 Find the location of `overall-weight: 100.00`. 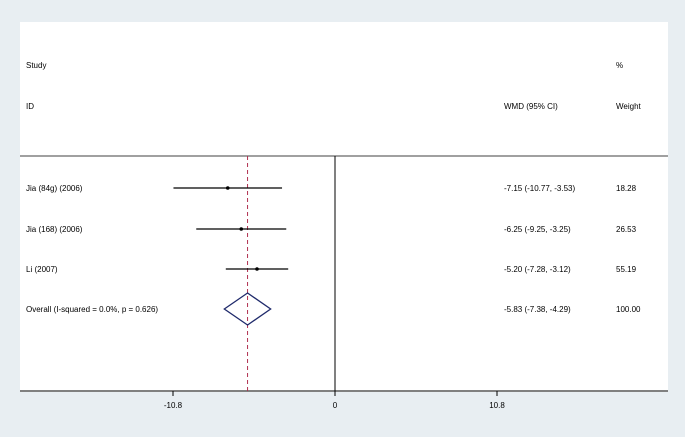

overall-weight: 100.00 is located at coordinates (628, 309).